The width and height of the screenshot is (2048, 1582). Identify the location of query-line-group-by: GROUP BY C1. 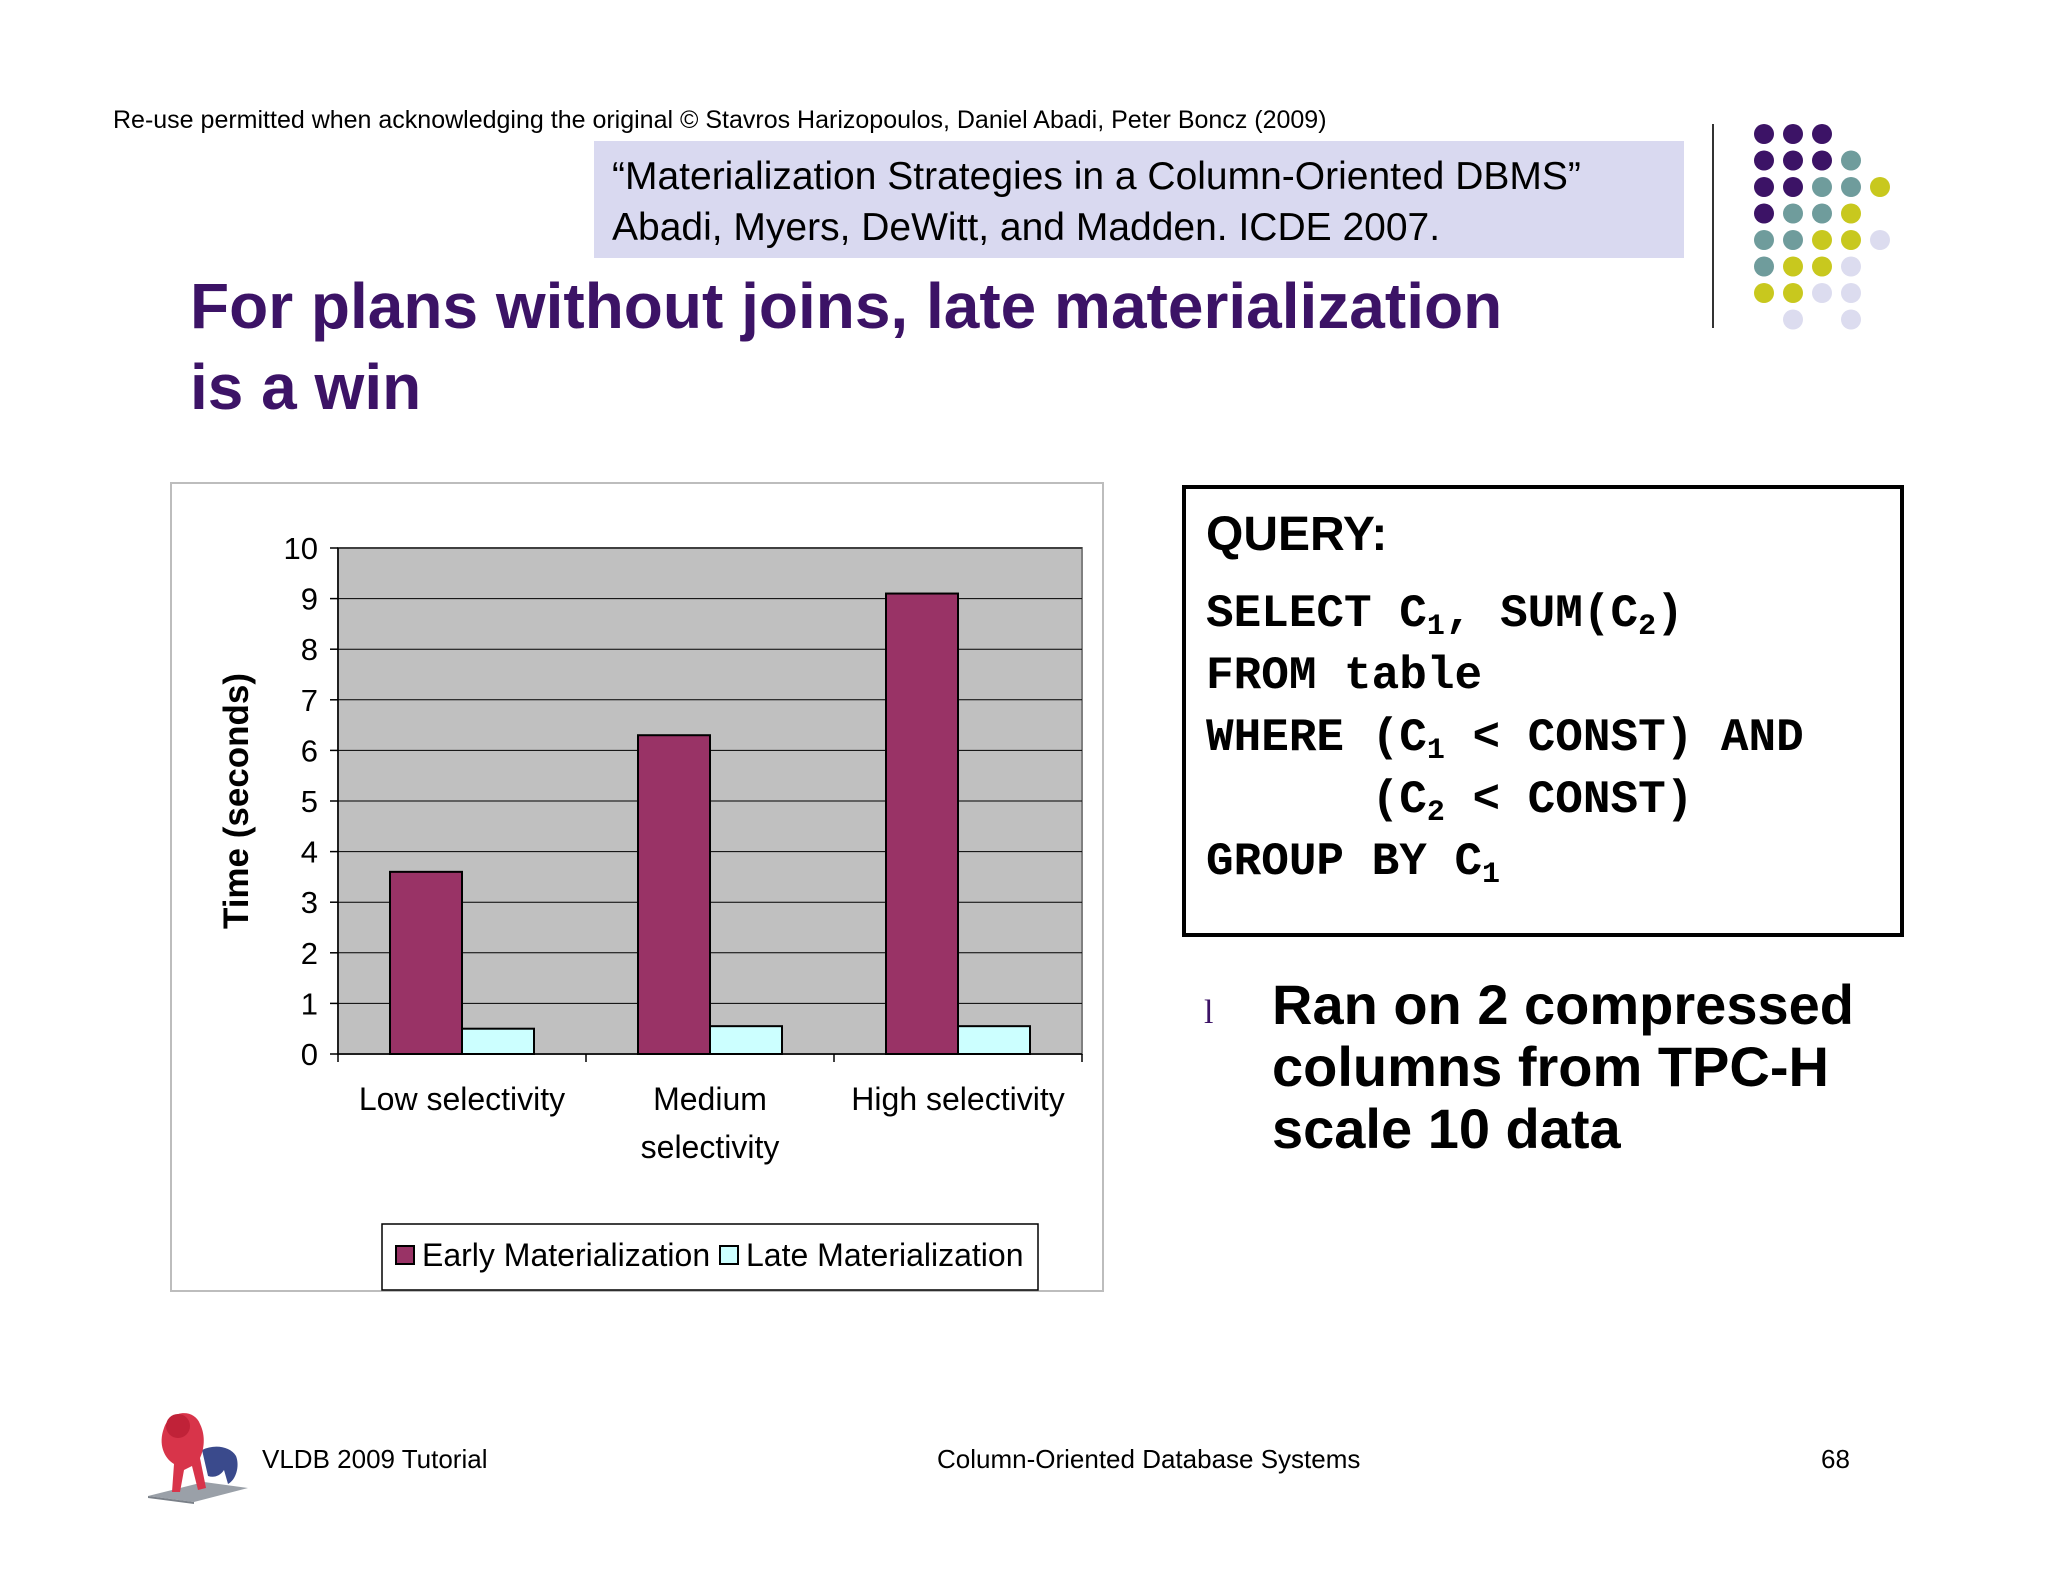
(1353, 864).